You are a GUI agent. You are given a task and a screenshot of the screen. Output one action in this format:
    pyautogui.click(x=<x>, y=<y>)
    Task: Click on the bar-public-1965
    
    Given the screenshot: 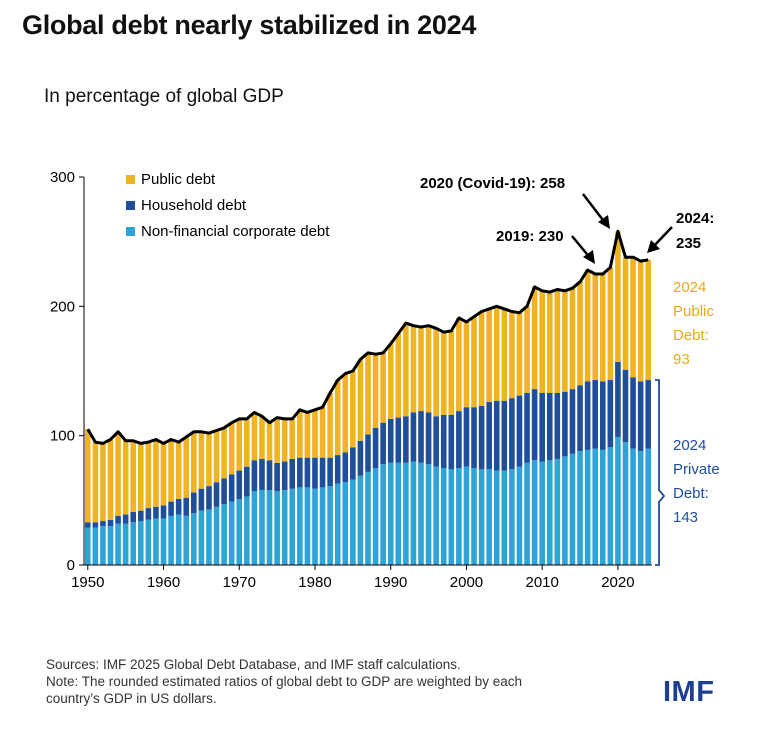 What is the action you would take?
    pyautogui.click(x=201, y=460)
    